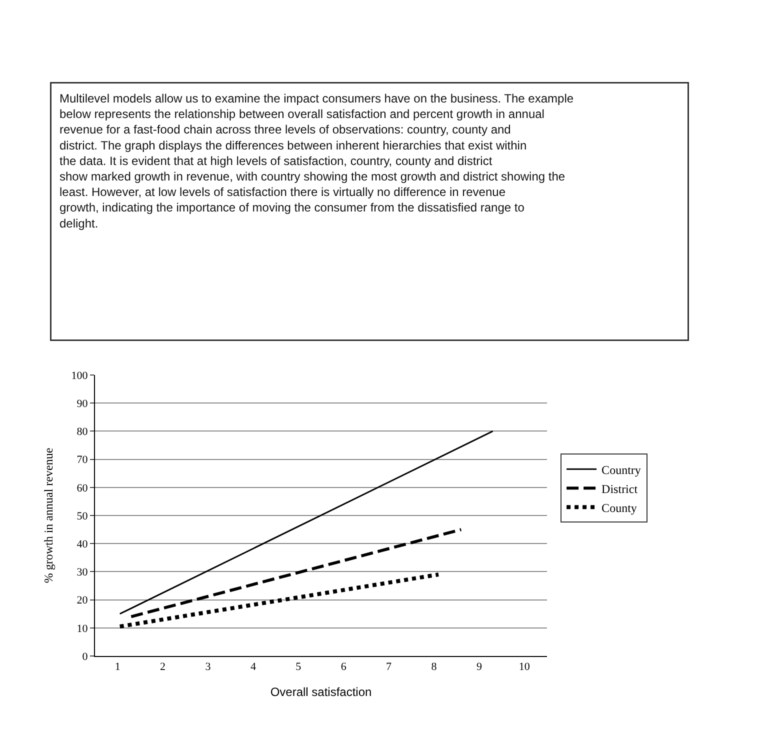 Image resolution: width=757 pixels, height=731 pixels. Describe the element at coordinates (117, 667) in the screenshot. I see `x-tick-label: 1` at that location.